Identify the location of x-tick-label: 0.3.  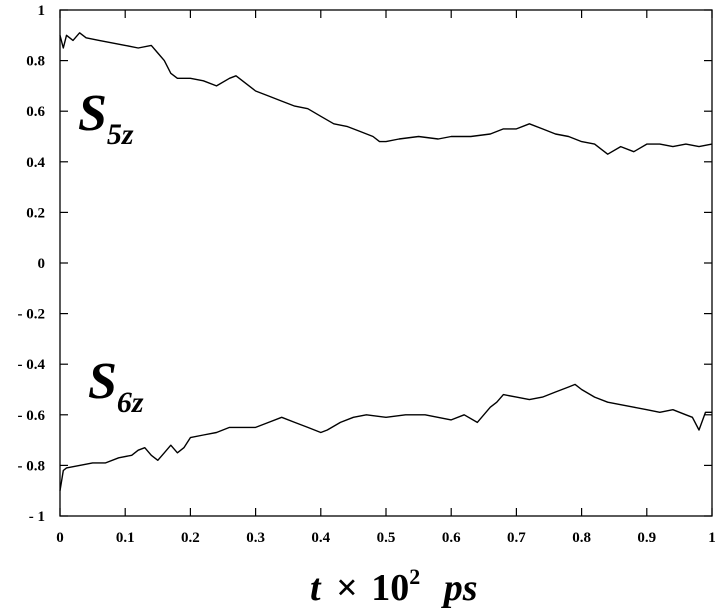
(255, 538).